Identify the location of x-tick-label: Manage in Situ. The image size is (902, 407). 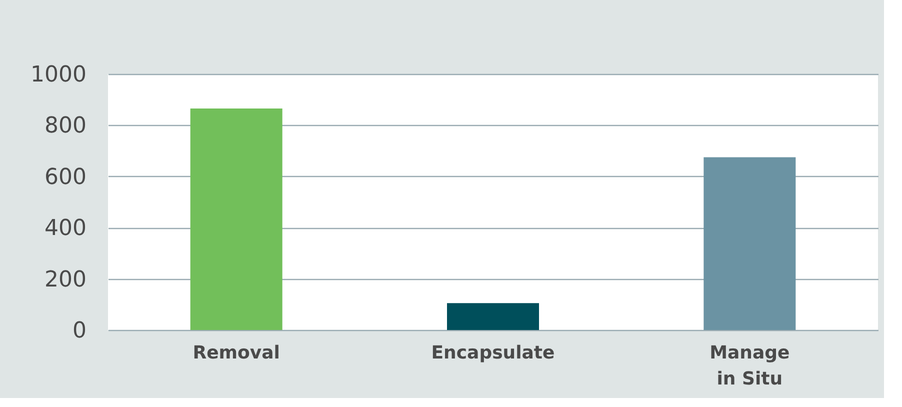
(750, 366).